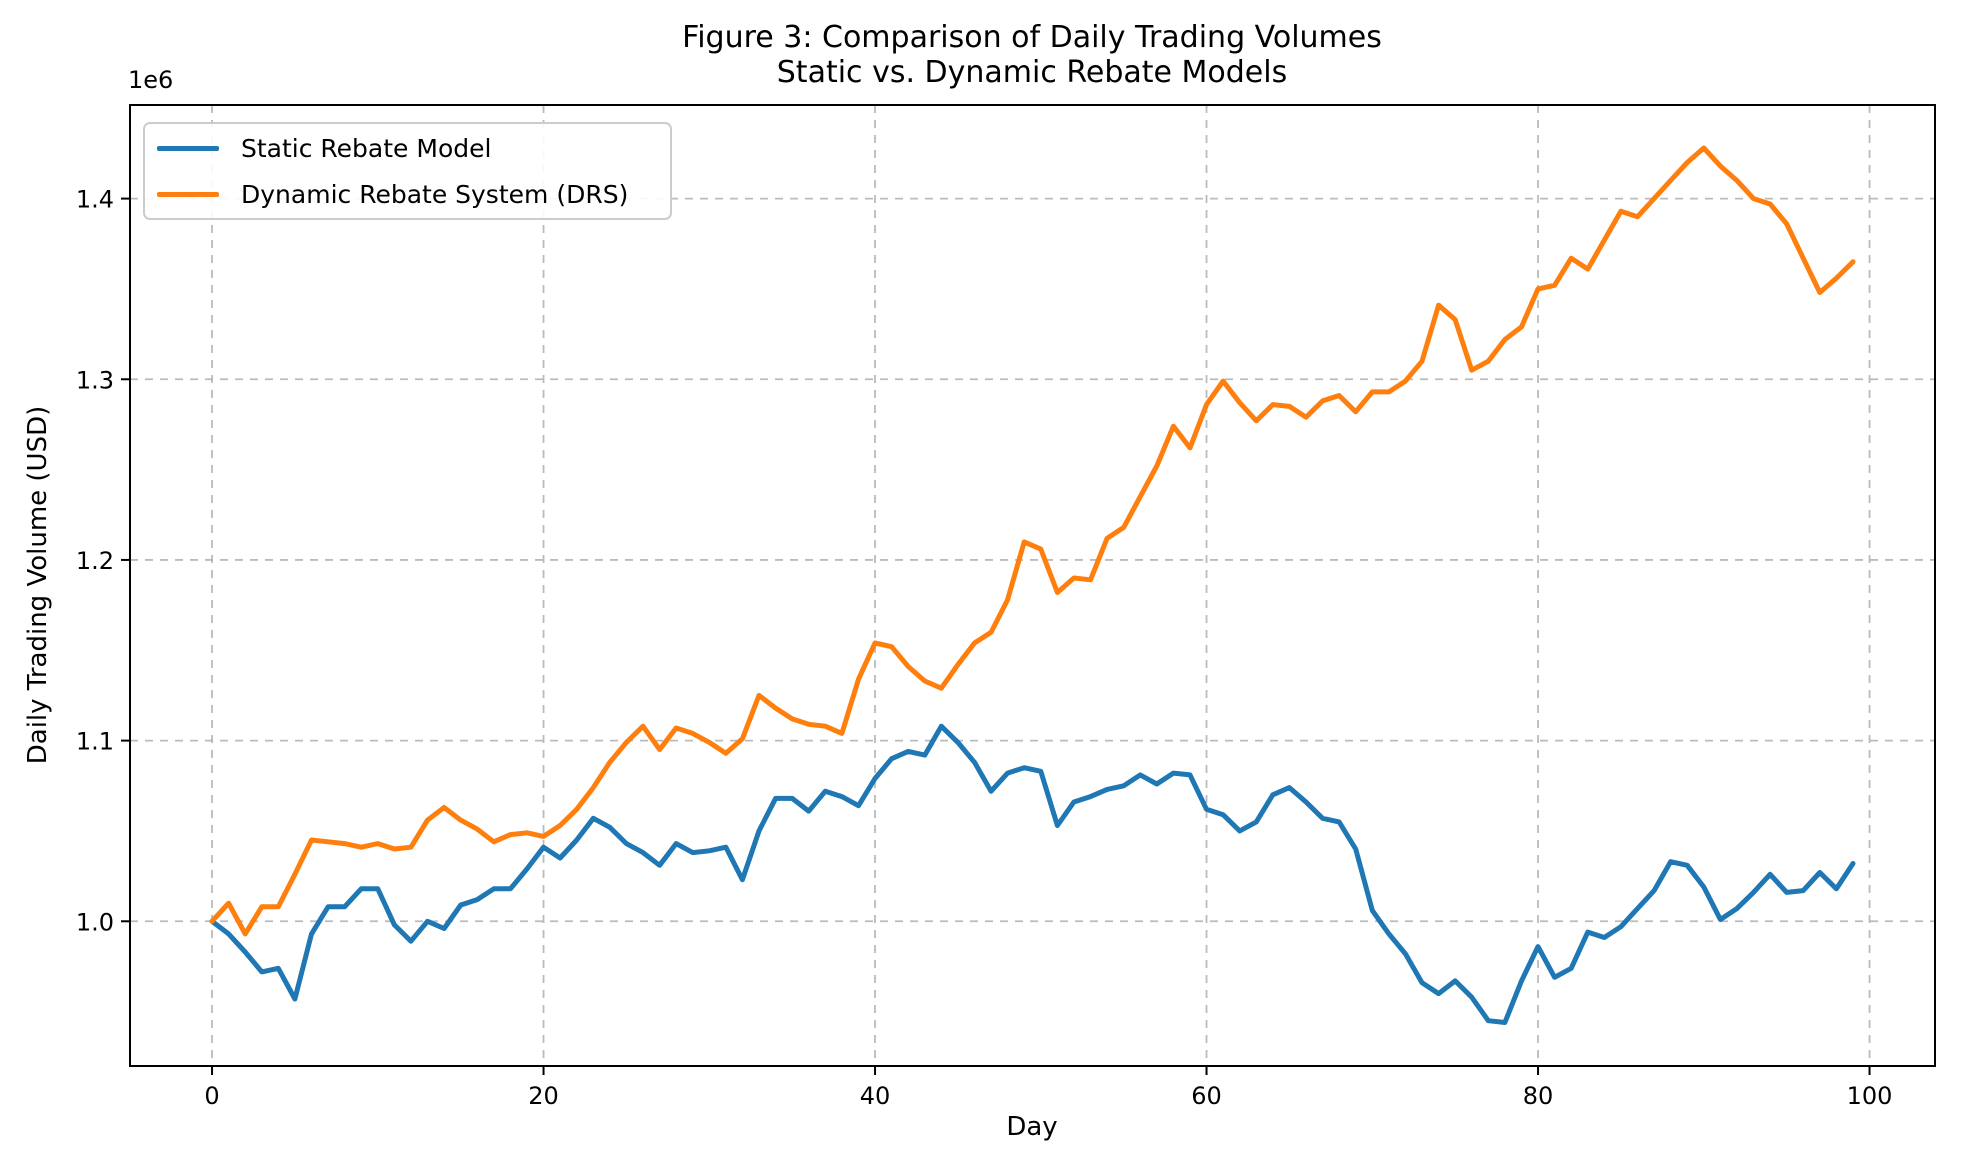  Describe the element at coordinates (1206, 1096) in the screenshot. I see `x-tick-label: 60` at that location.